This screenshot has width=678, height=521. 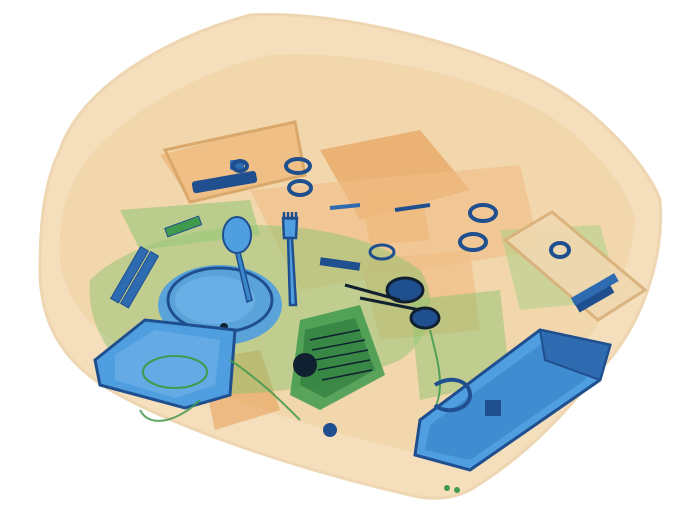 I want to click on small-box-right, so click(x=575, y=266).